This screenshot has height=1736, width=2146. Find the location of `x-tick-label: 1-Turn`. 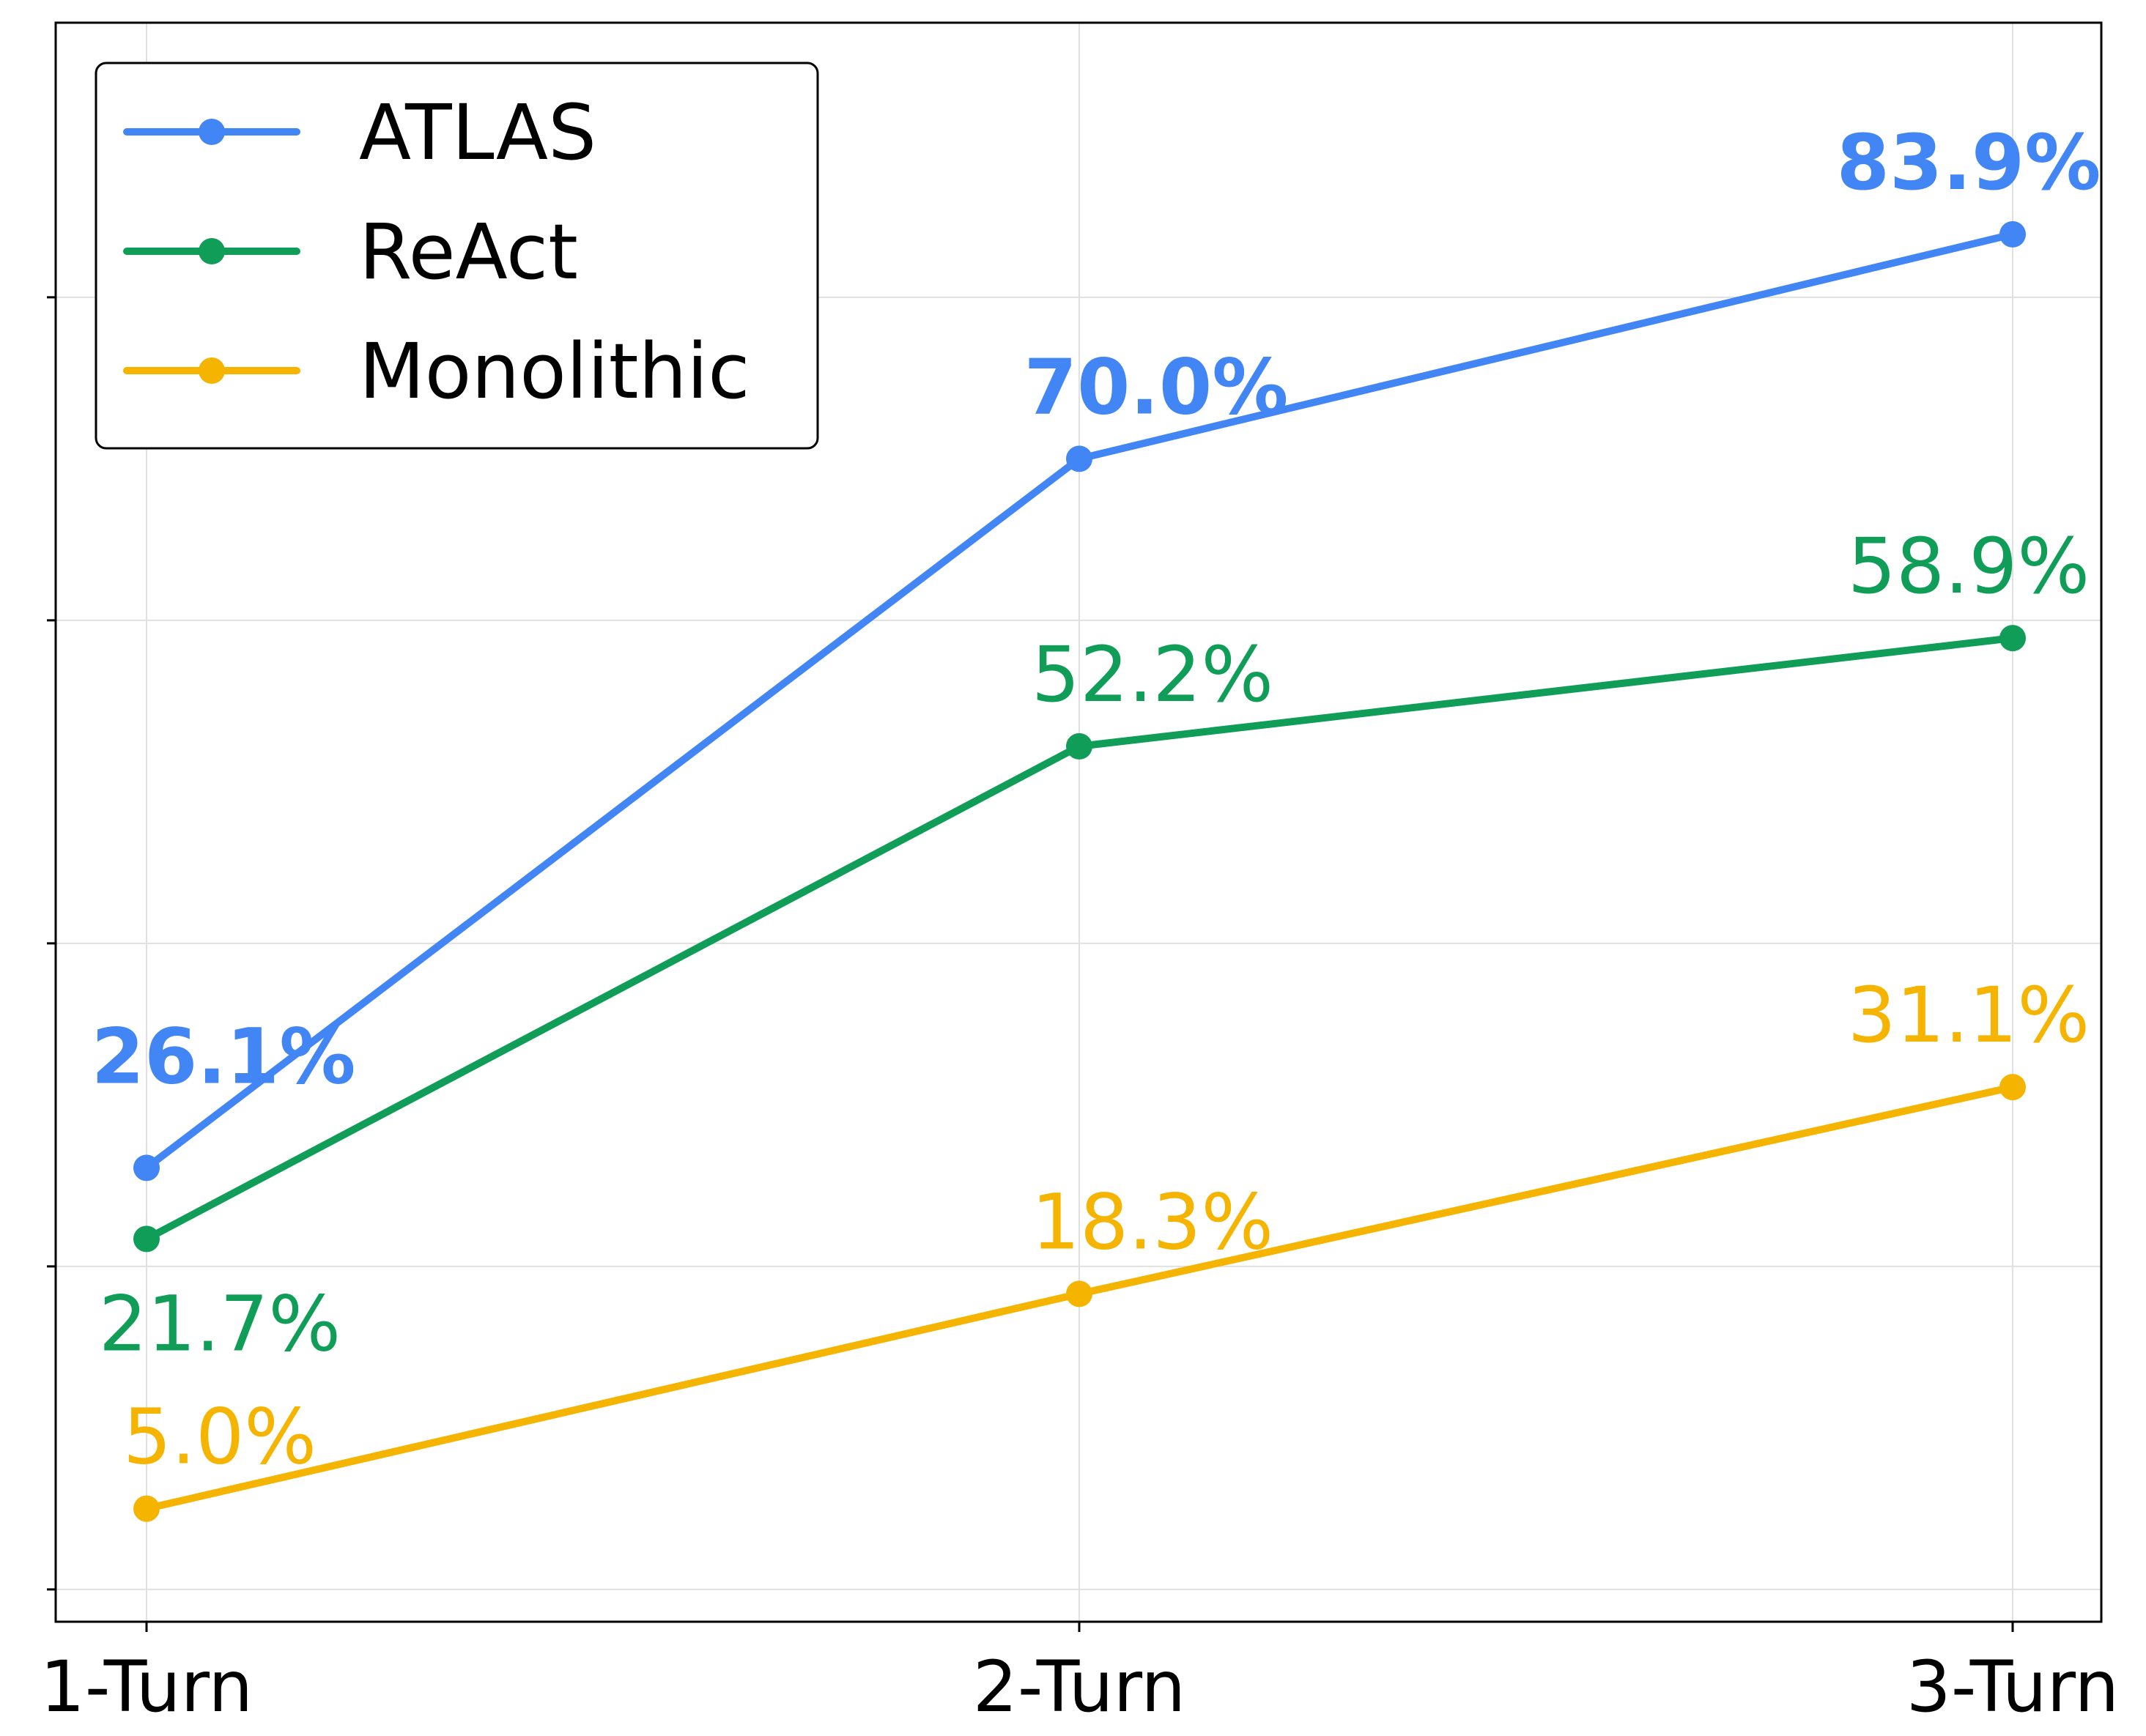

x-tick-label: 1-Turn is located at coordinates (146, 1687).